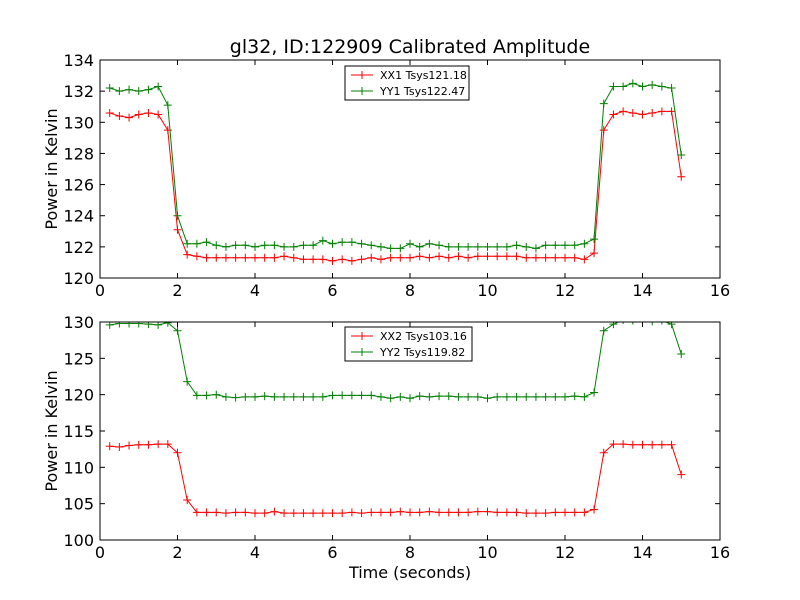 Image resolution: width=800 pixels, height=600 pixels. What do you see at coordinates (487, 290) in the screenshot?
I see `x-tick-label: 10` at bounding box center [487, 290].